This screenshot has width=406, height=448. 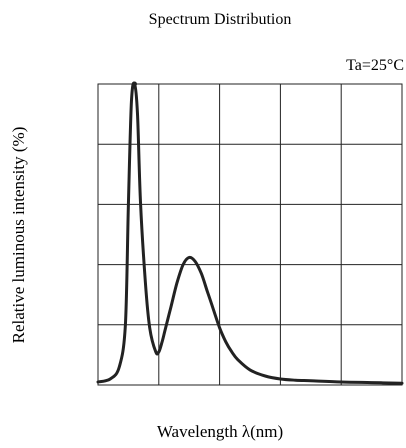 I want to click on temperature-annotation: Ta=25°C, so click(x=375, y=65).